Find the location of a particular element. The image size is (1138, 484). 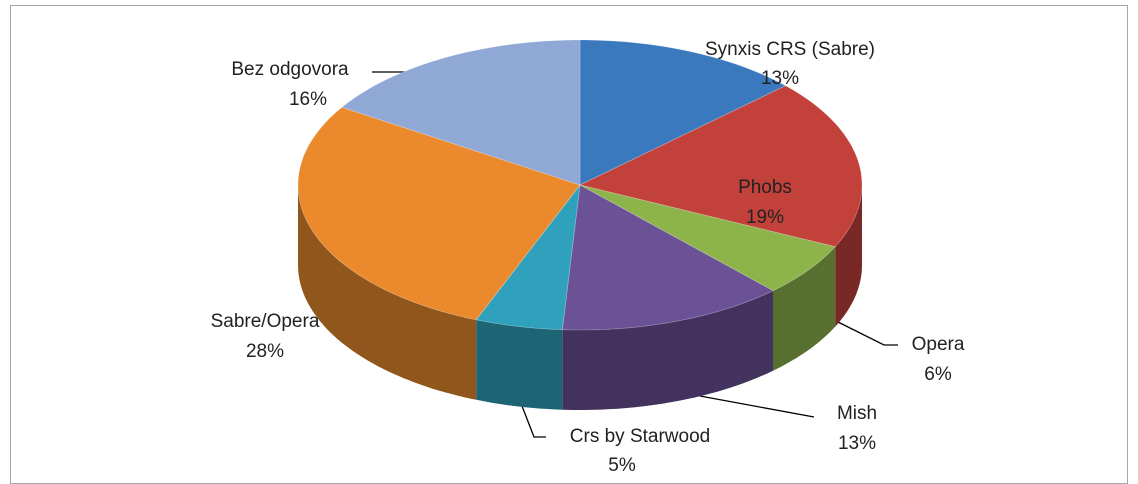

slice-label: Opera is located at coordinates (938, 344).